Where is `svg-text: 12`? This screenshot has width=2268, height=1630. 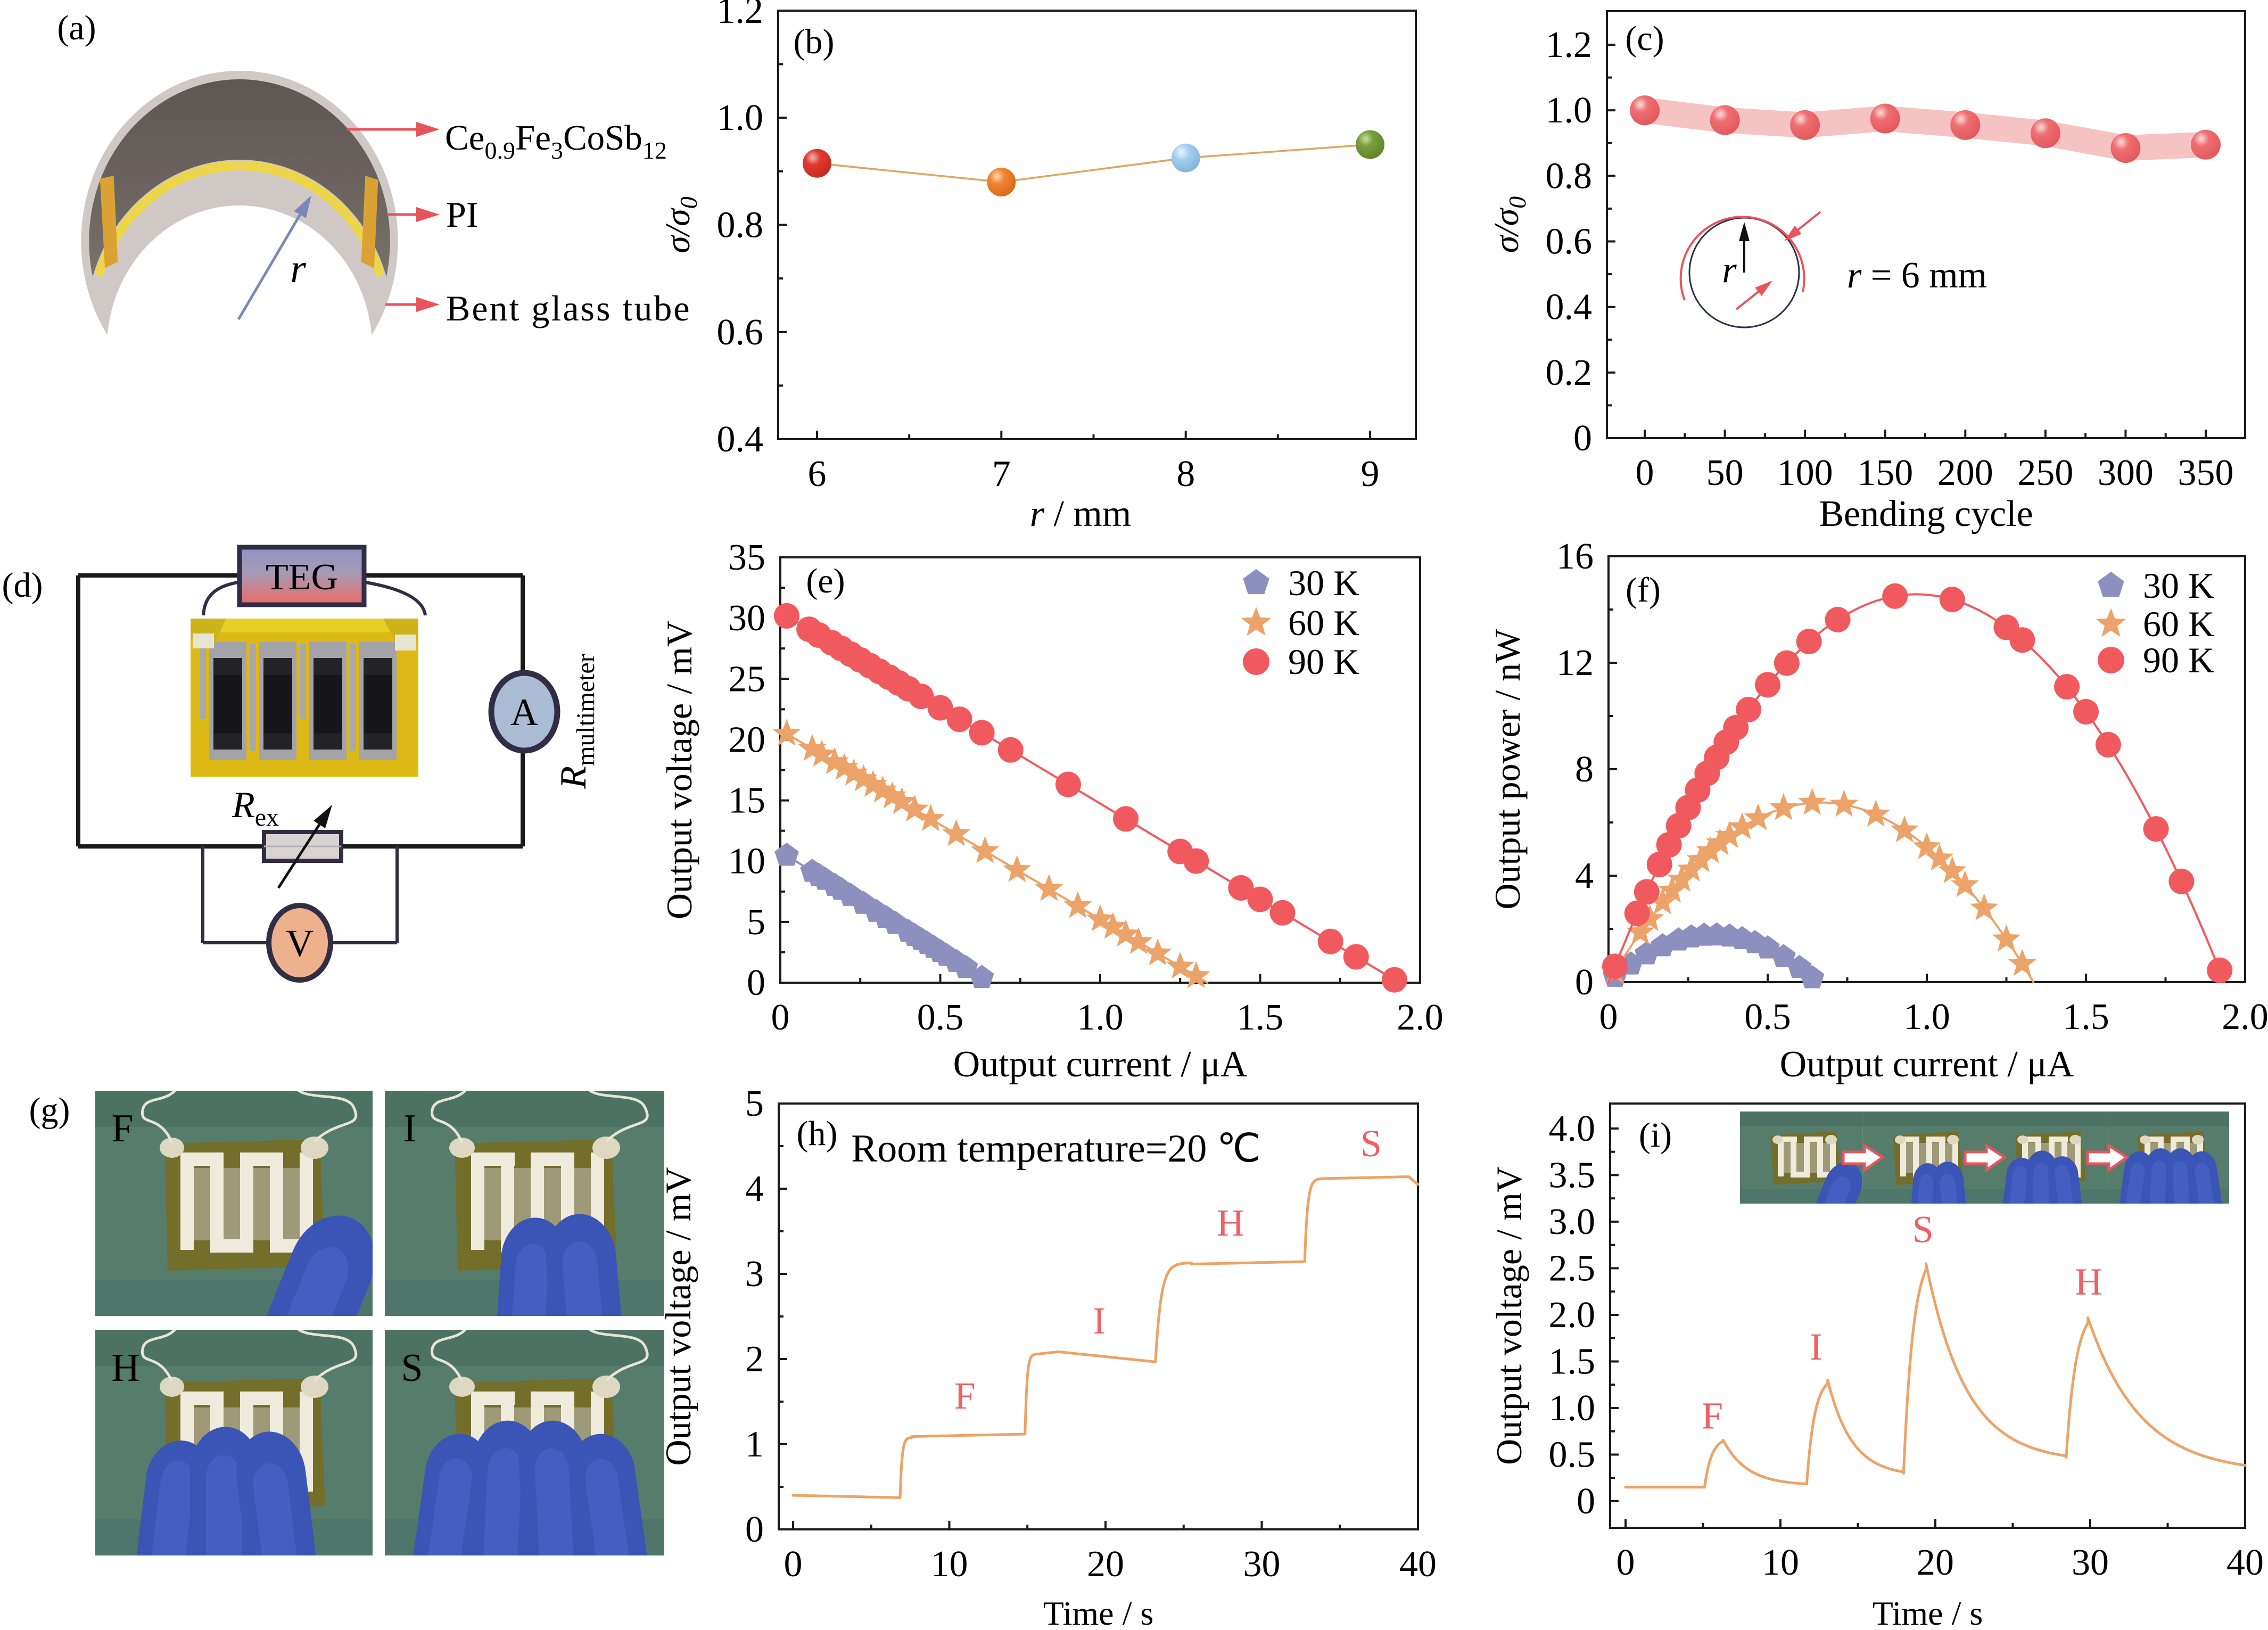 svg-text: 12 is located at coordinates (1575, 664).